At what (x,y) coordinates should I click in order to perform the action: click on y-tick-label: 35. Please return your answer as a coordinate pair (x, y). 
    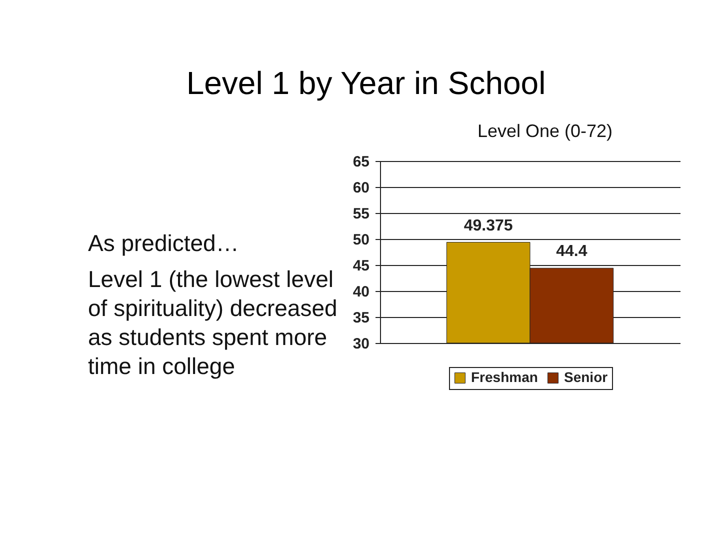
    Looking at the image, I should click on (361, 318).